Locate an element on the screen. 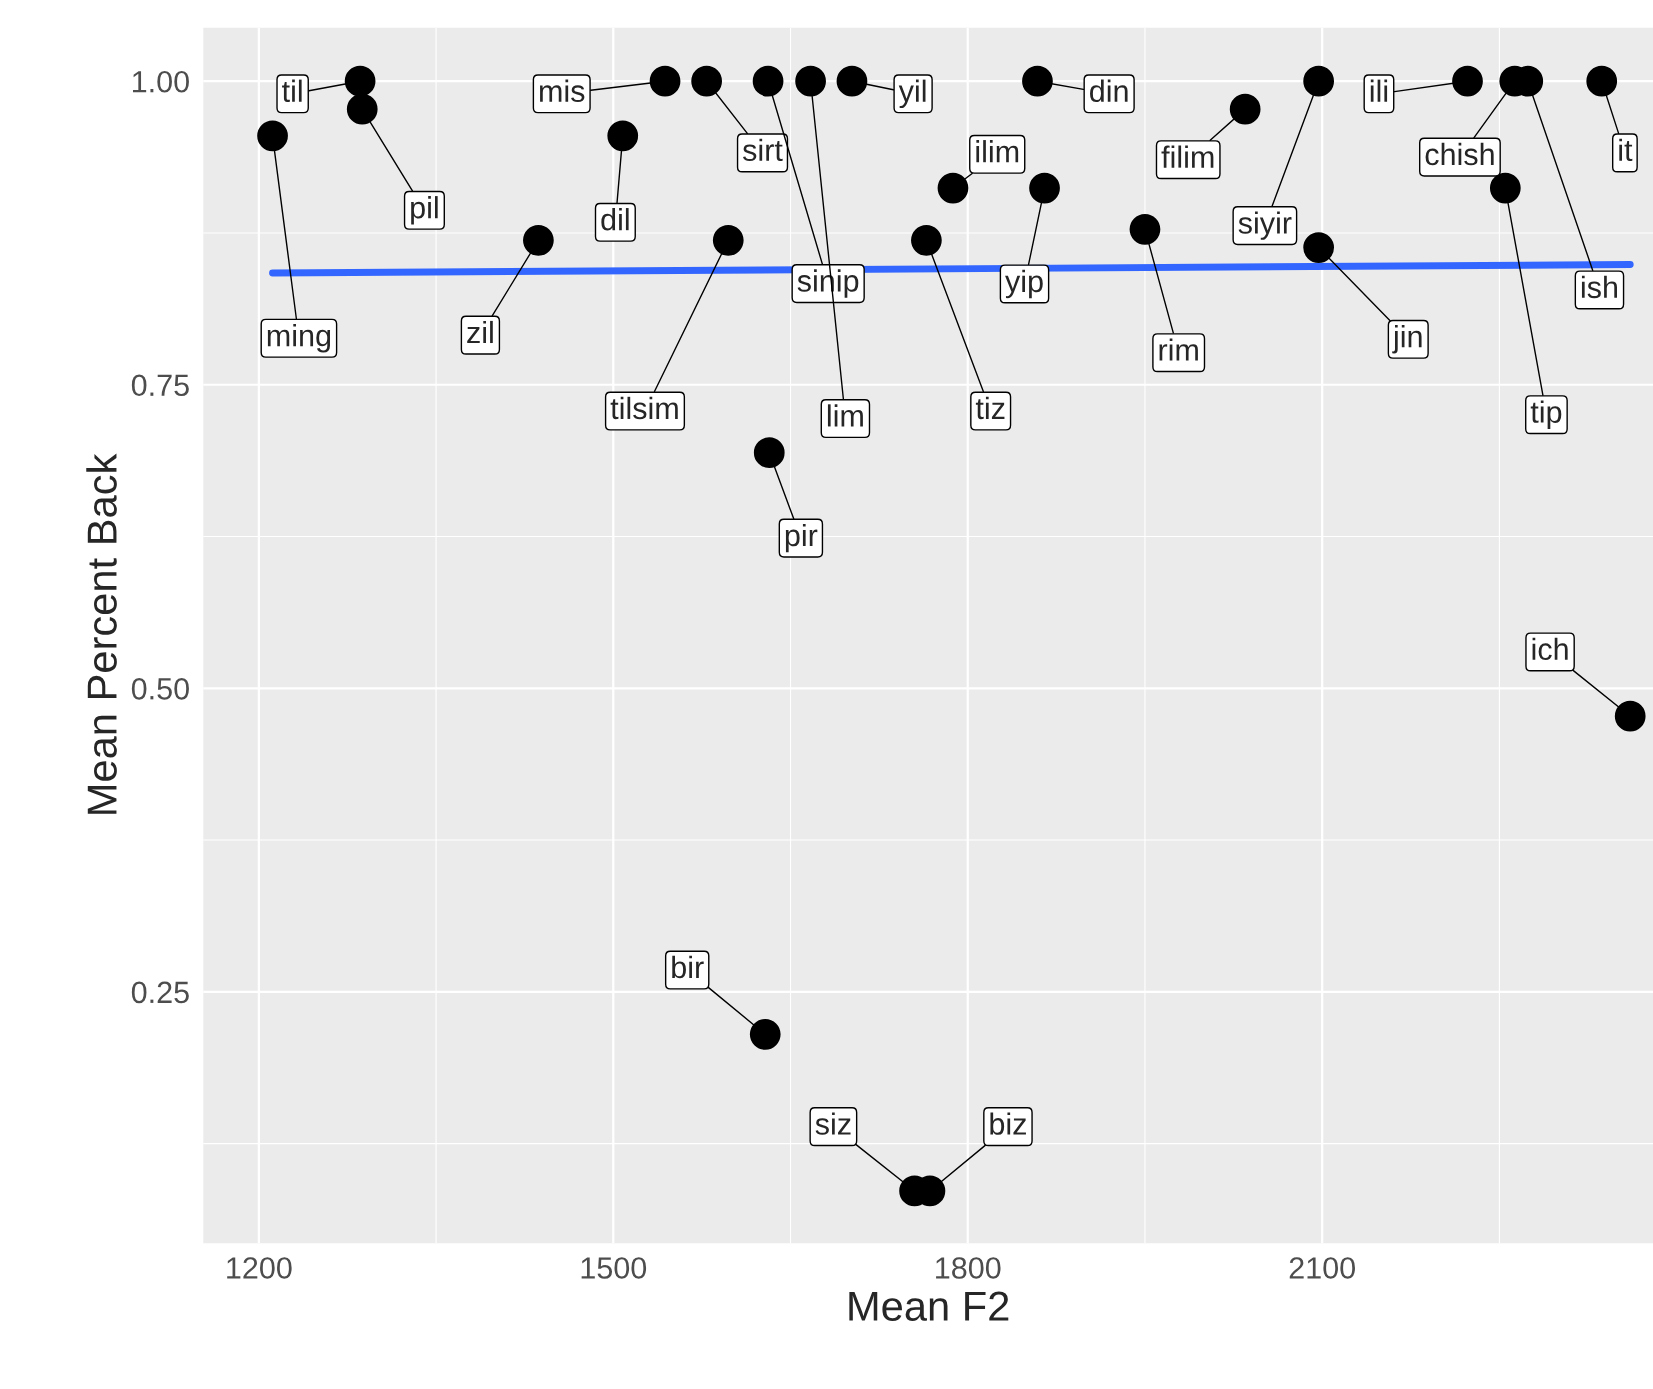 This screenshot has width=1653, height=1389. y-tick-label: 0.75 is located at coordinates (160, 385).